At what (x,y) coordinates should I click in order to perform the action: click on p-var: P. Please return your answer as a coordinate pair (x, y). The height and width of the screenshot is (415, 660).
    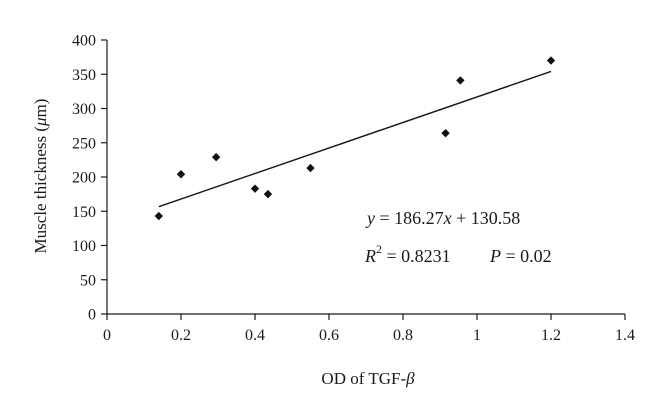
    Looking at the image, I should click on (495, 256).